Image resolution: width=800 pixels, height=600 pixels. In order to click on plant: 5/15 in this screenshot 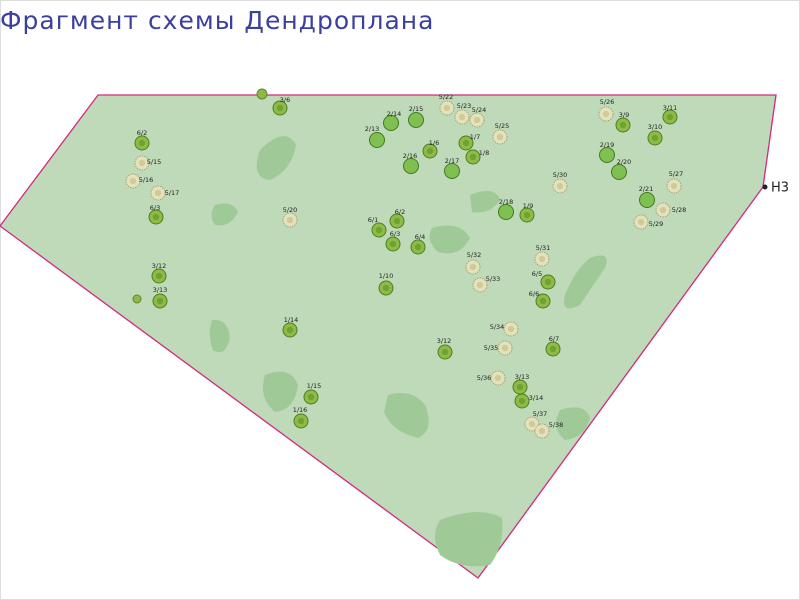, I will do `click(148, 163)`.